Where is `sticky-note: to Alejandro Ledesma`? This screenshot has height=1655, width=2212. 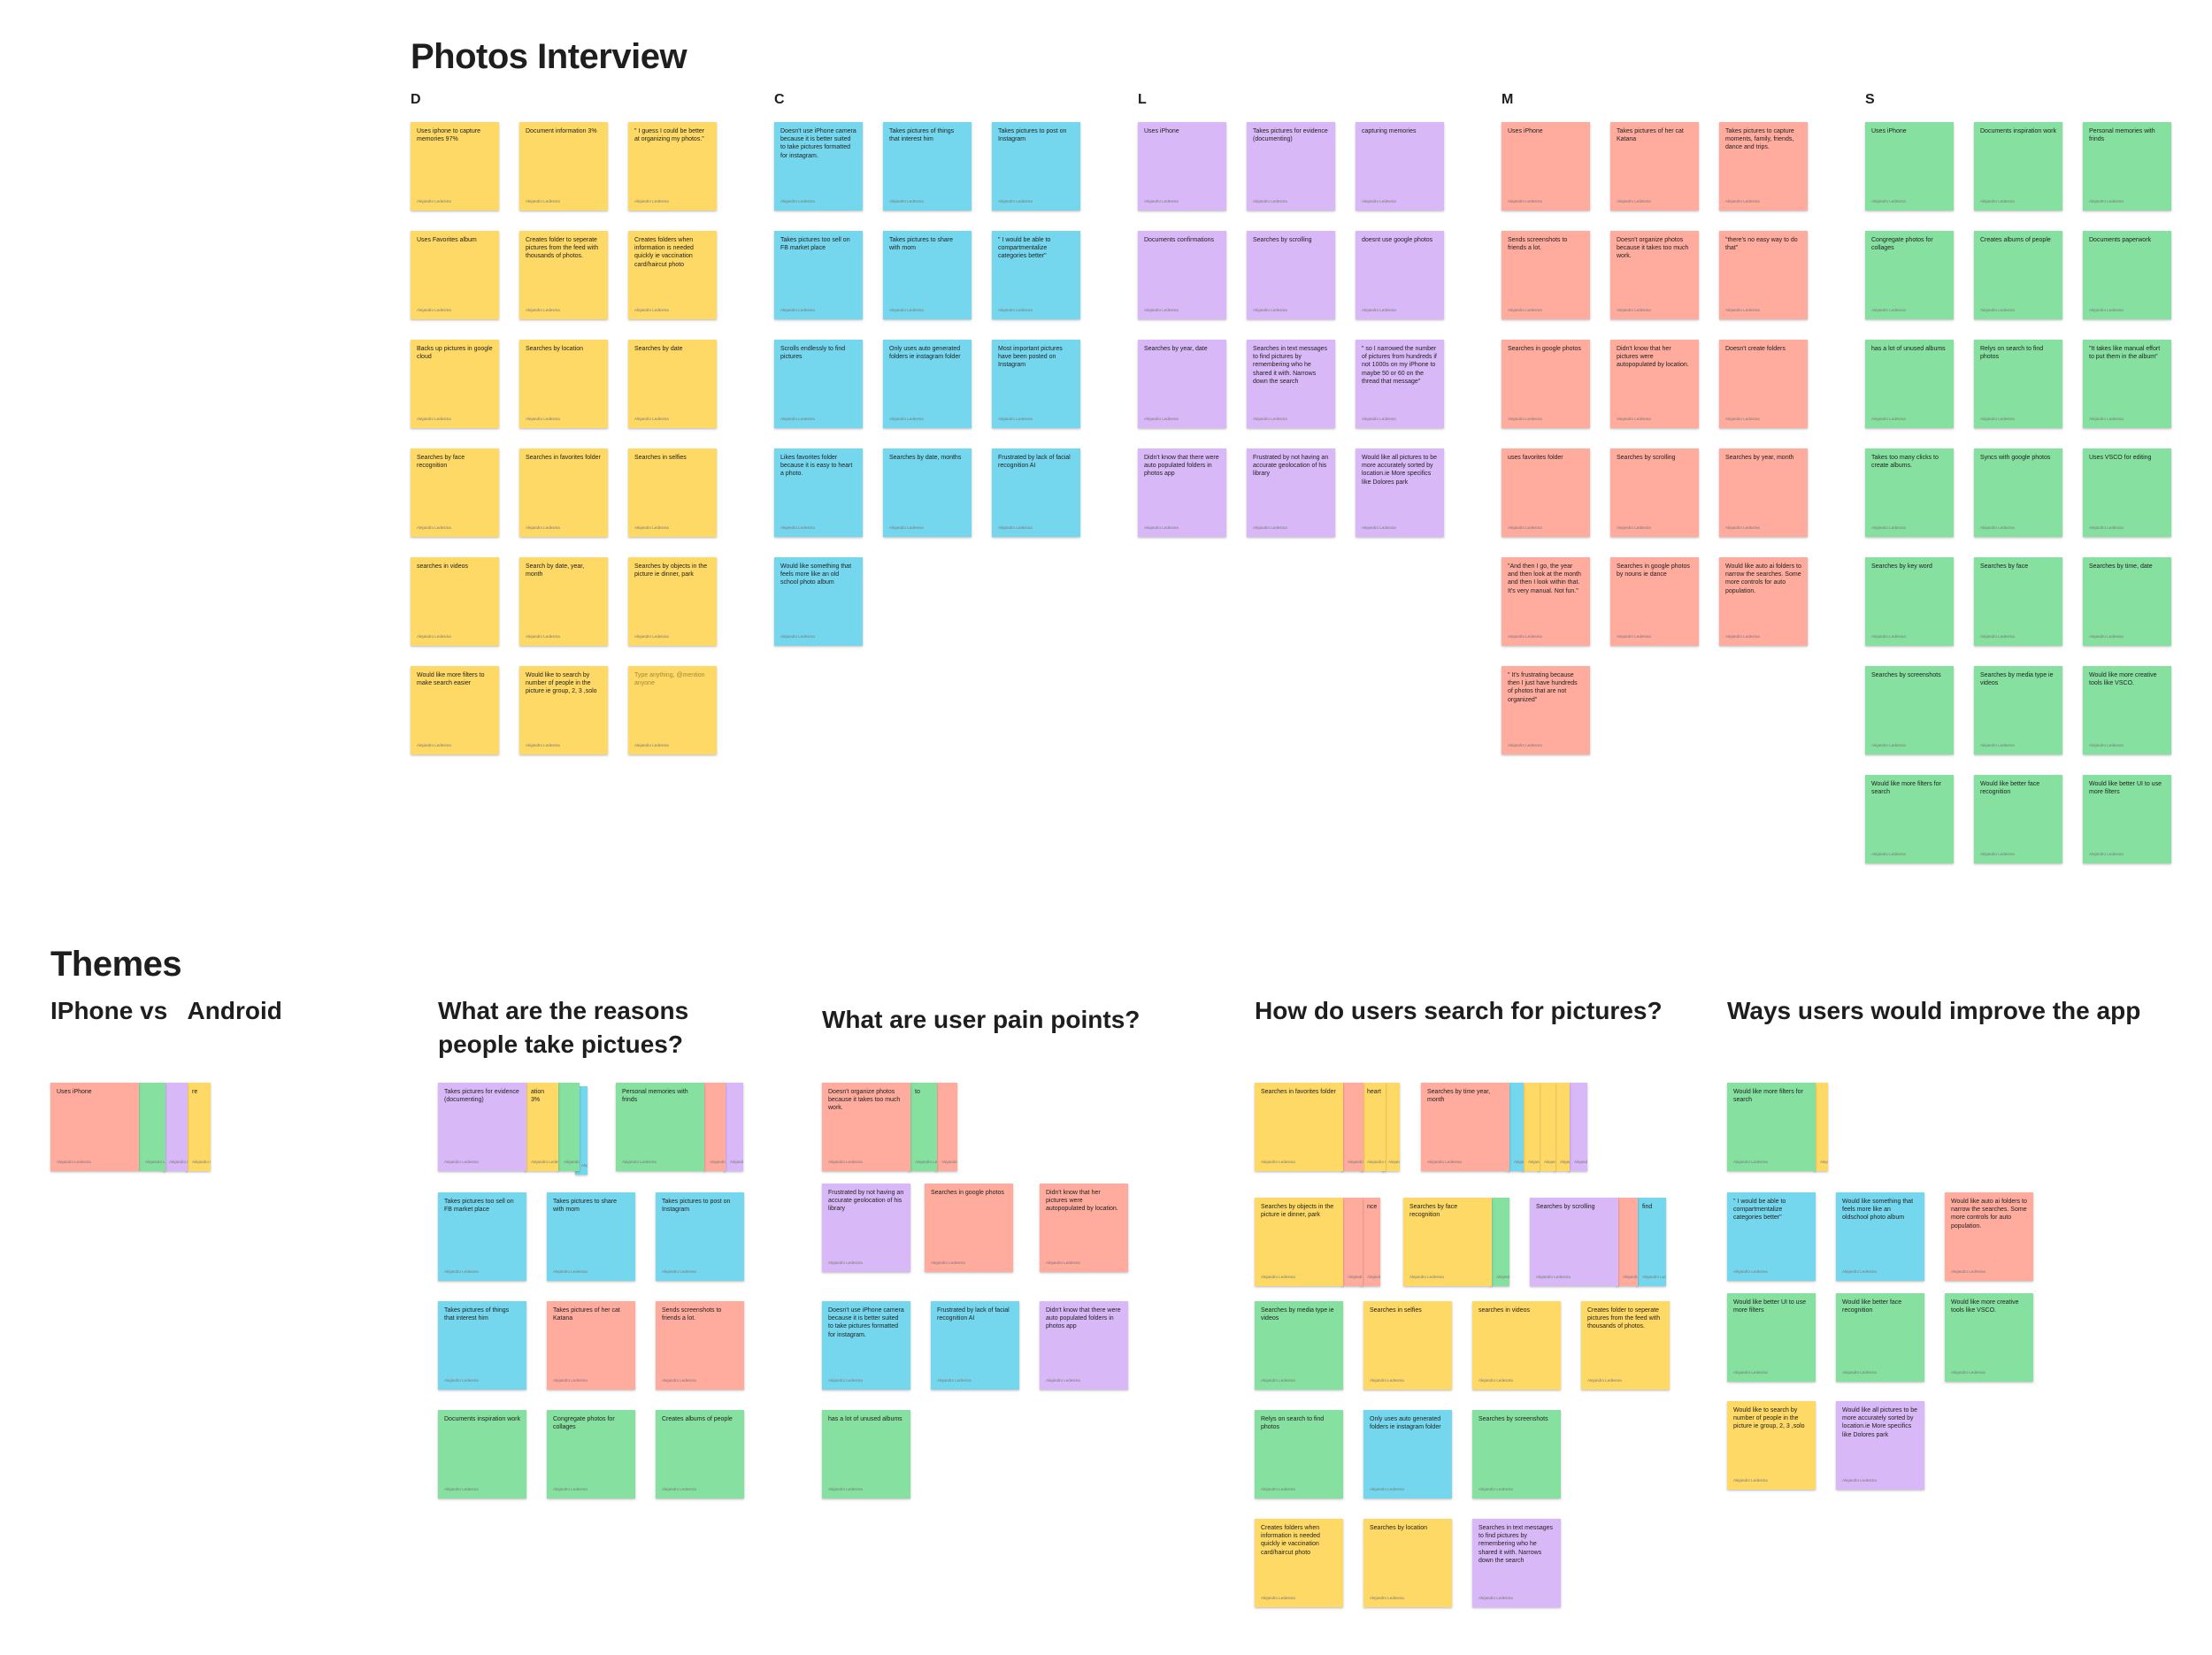 sticky-note: to Alejandro Ledesma is located at coordinates (923, 1127).